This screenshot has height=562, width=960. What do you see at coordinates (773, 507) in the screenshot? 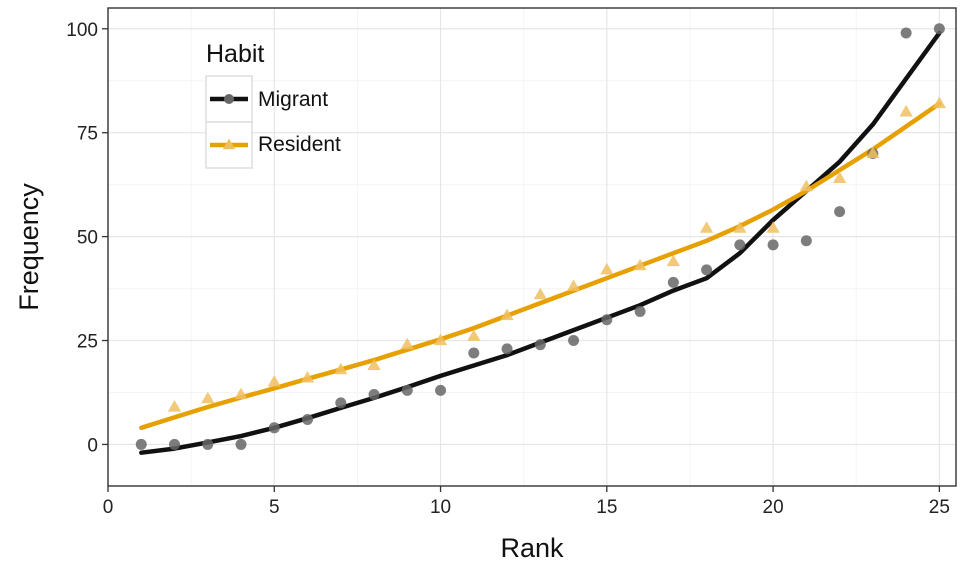
I see `x-tick-label: 20` at bounding box center [773, 507].